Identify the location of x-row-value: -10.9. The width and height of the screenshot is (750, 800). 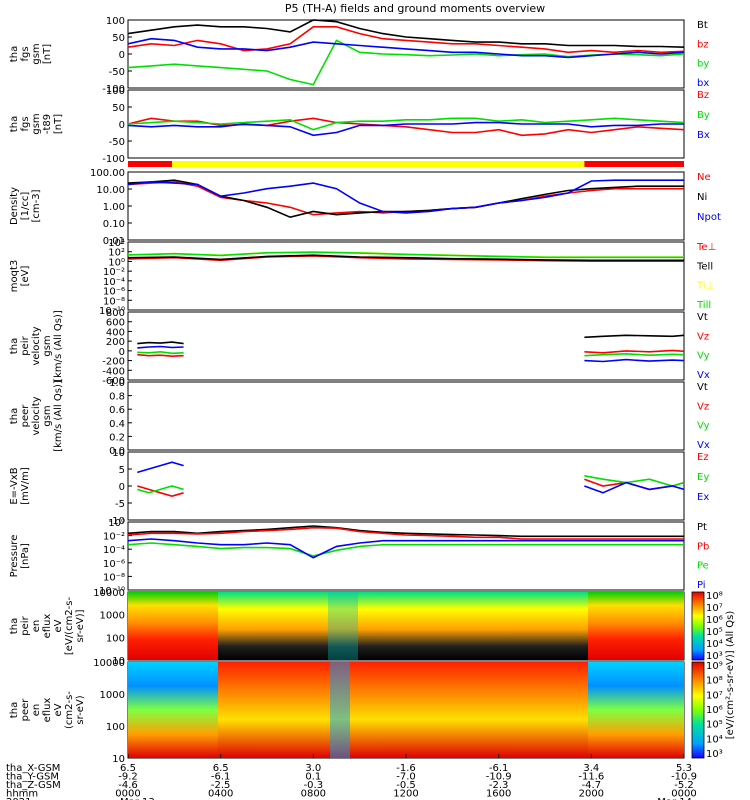
(499, 777).